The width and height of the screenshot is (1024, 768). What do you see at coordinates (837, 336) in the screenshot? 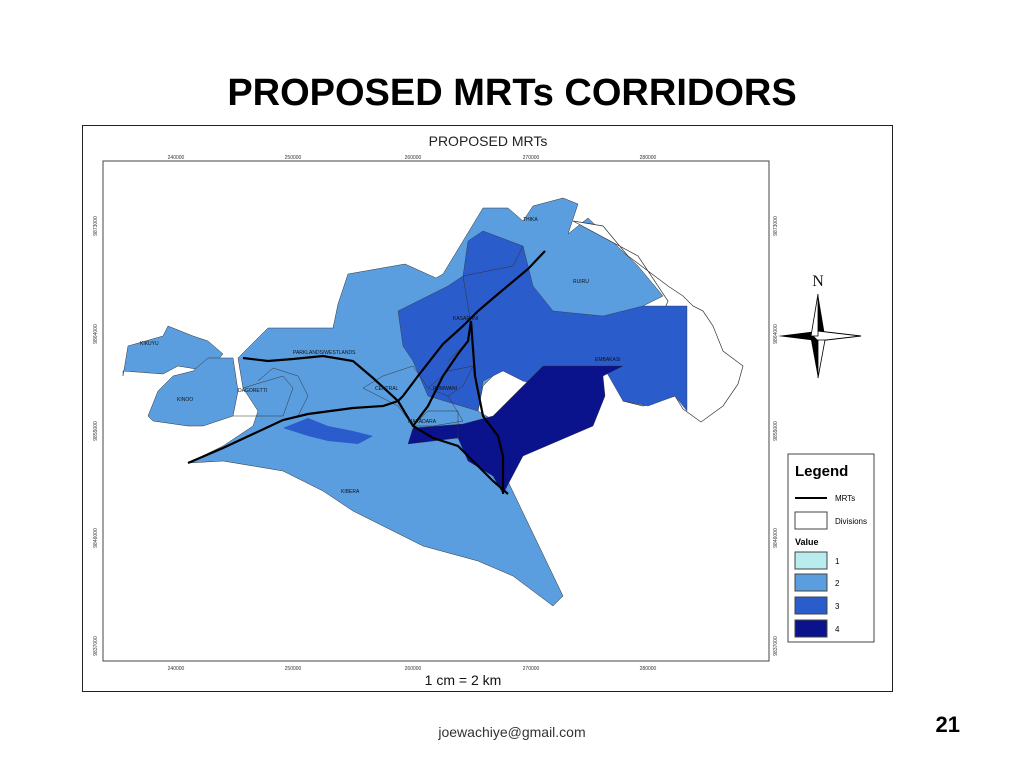
I see `north-arrow-e-icon` at bounding box center [837, 336].